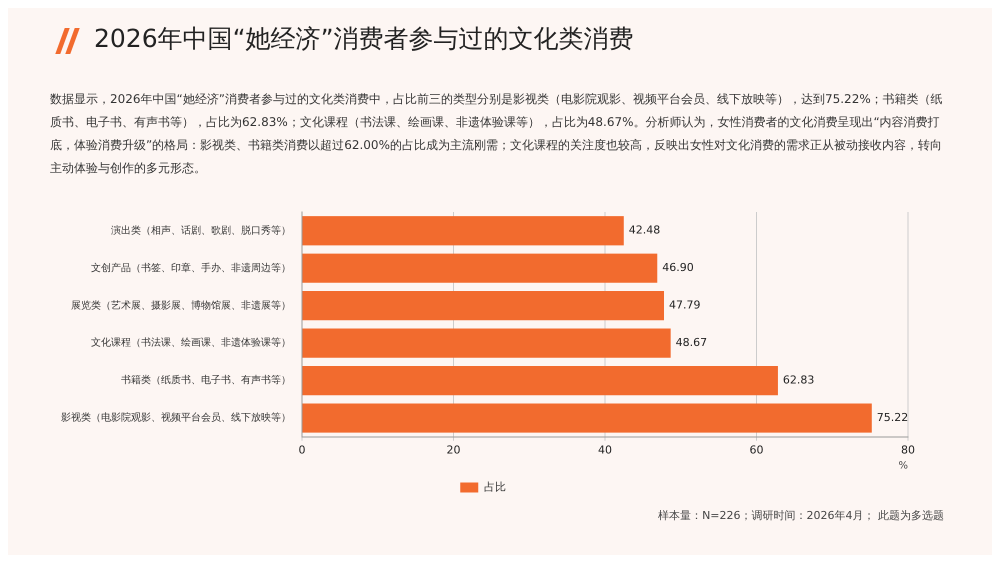 The width and height of the screenshot is (1000, 563). What do you see at coordinates (757, 449) in the screenshot?
I see `x-tick-label: 60` at bounding box center [757, 449].